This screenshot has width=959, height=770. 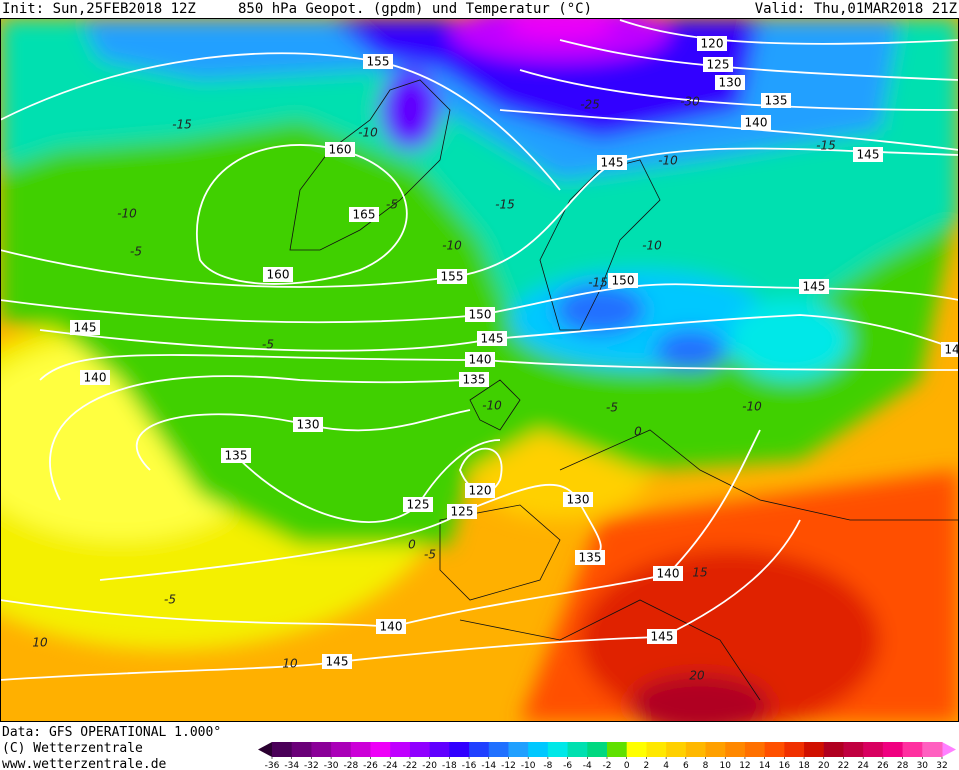 What do you see at coordinates (690, 102) in the screenshot?
I see `temperature-label: -30` at bounding box center [690, 102].